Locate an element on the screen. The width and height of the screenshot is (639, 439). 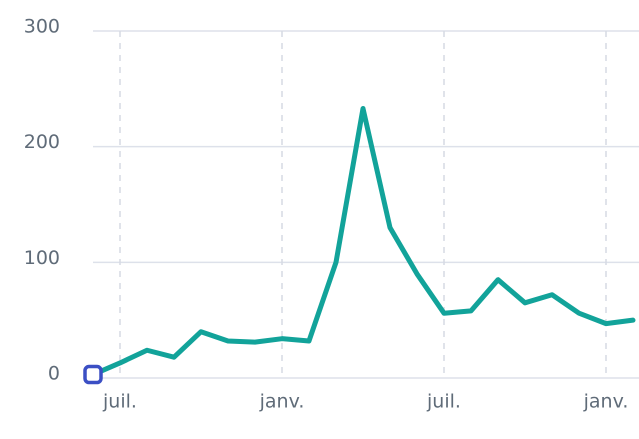
y-tick-label: 0 is located at coordinates (54, 374).